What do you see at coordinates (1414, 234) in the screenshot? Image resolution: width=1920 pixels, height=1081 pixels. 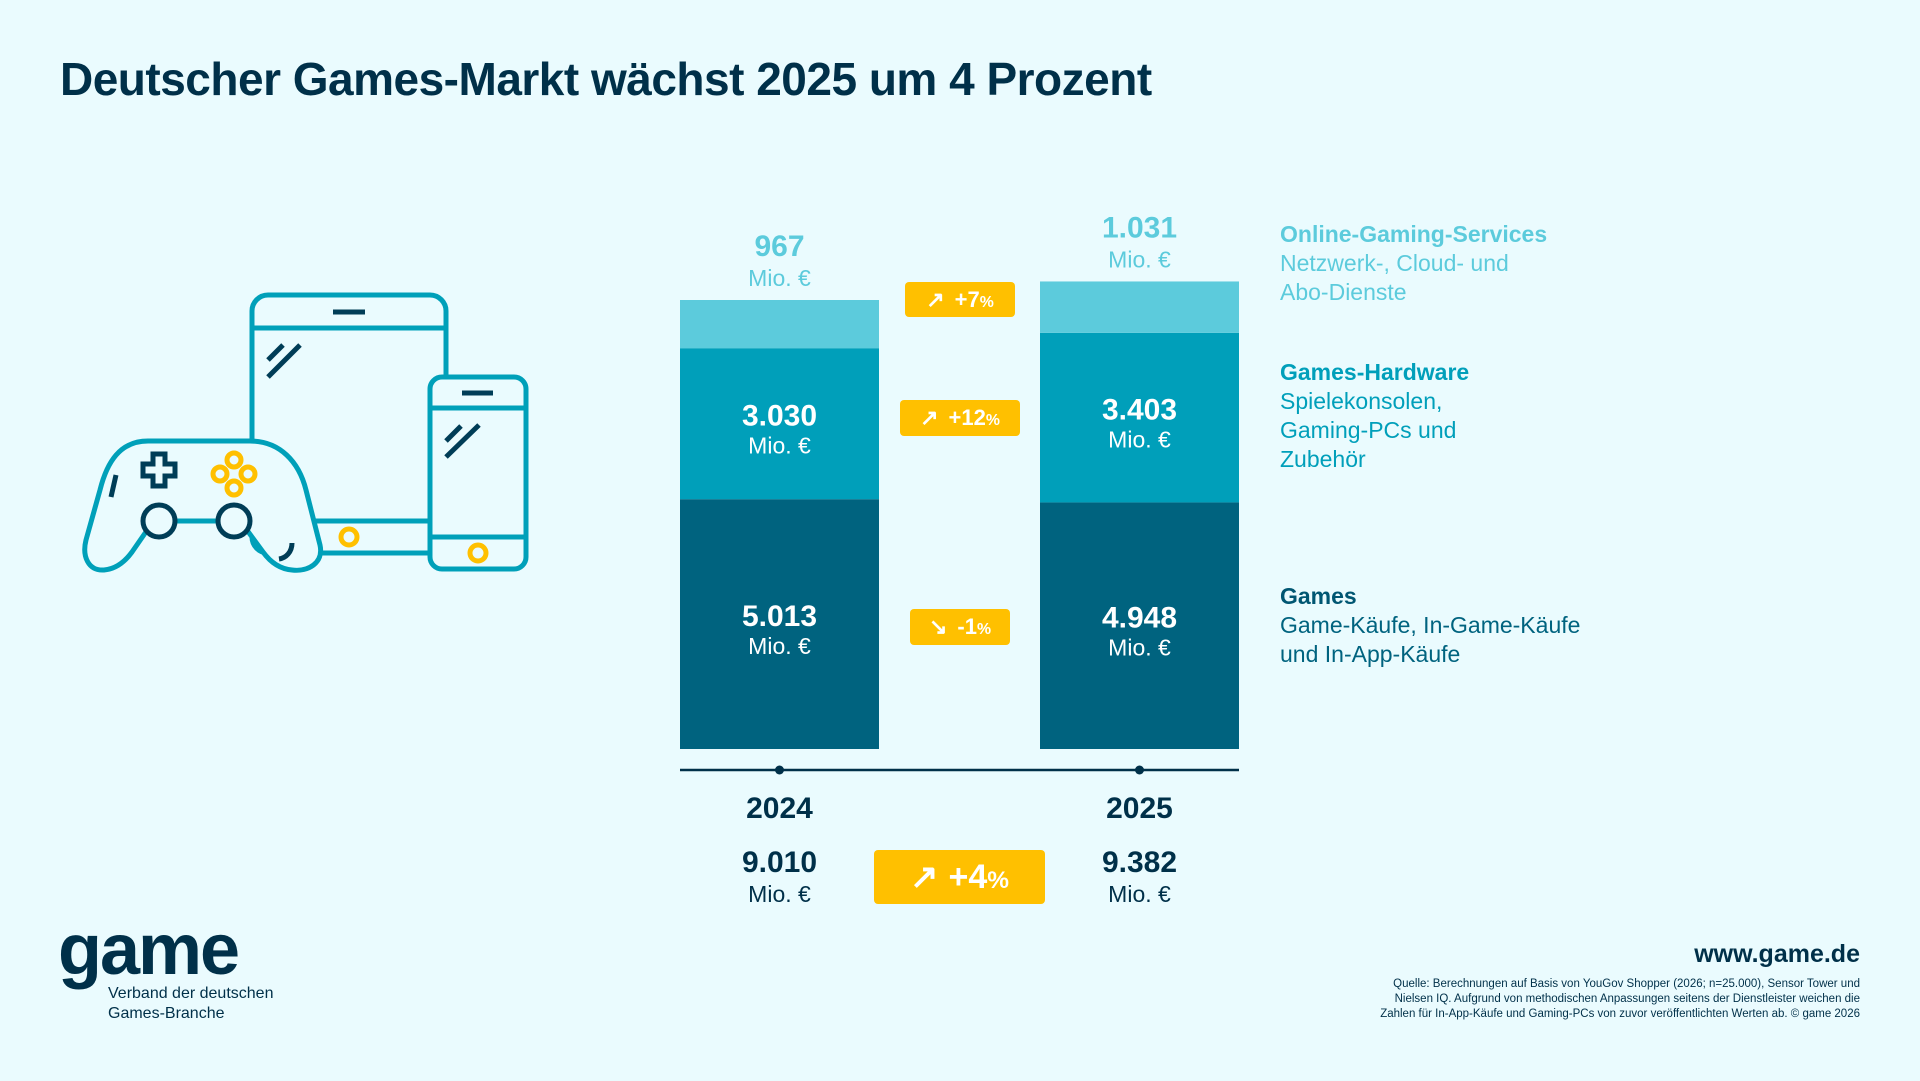 I see `legend-title: Online-Gaming-Services` at bounding box center [1414, 234].